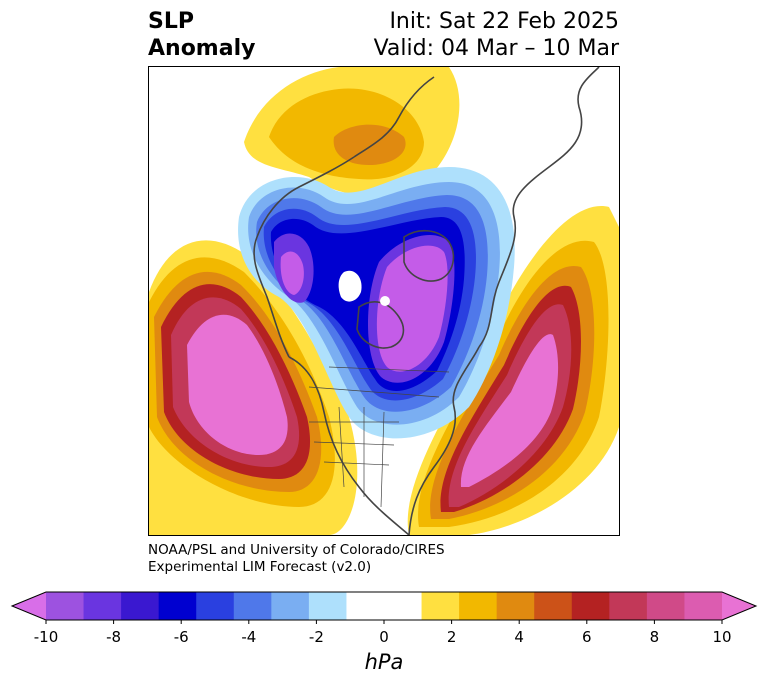 Image resolution: width=768 pixels, height=686 pixels. Describe the element at coordinates (29, 606) in the screenshot. I see `colorbar-left-extension` at that location.